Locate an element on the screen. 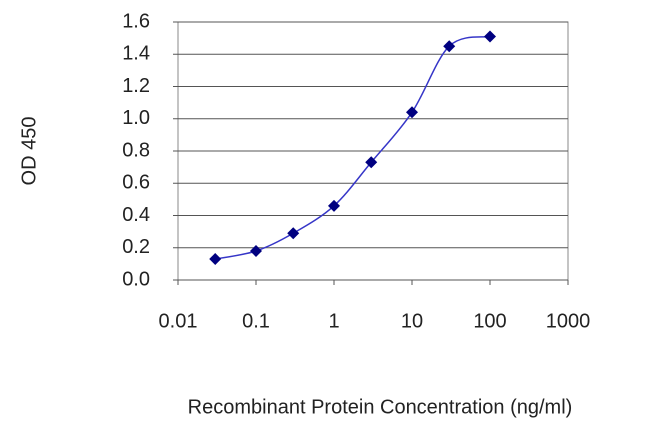  y-tick-label: 0.8 is located at coordinates (136, 150).